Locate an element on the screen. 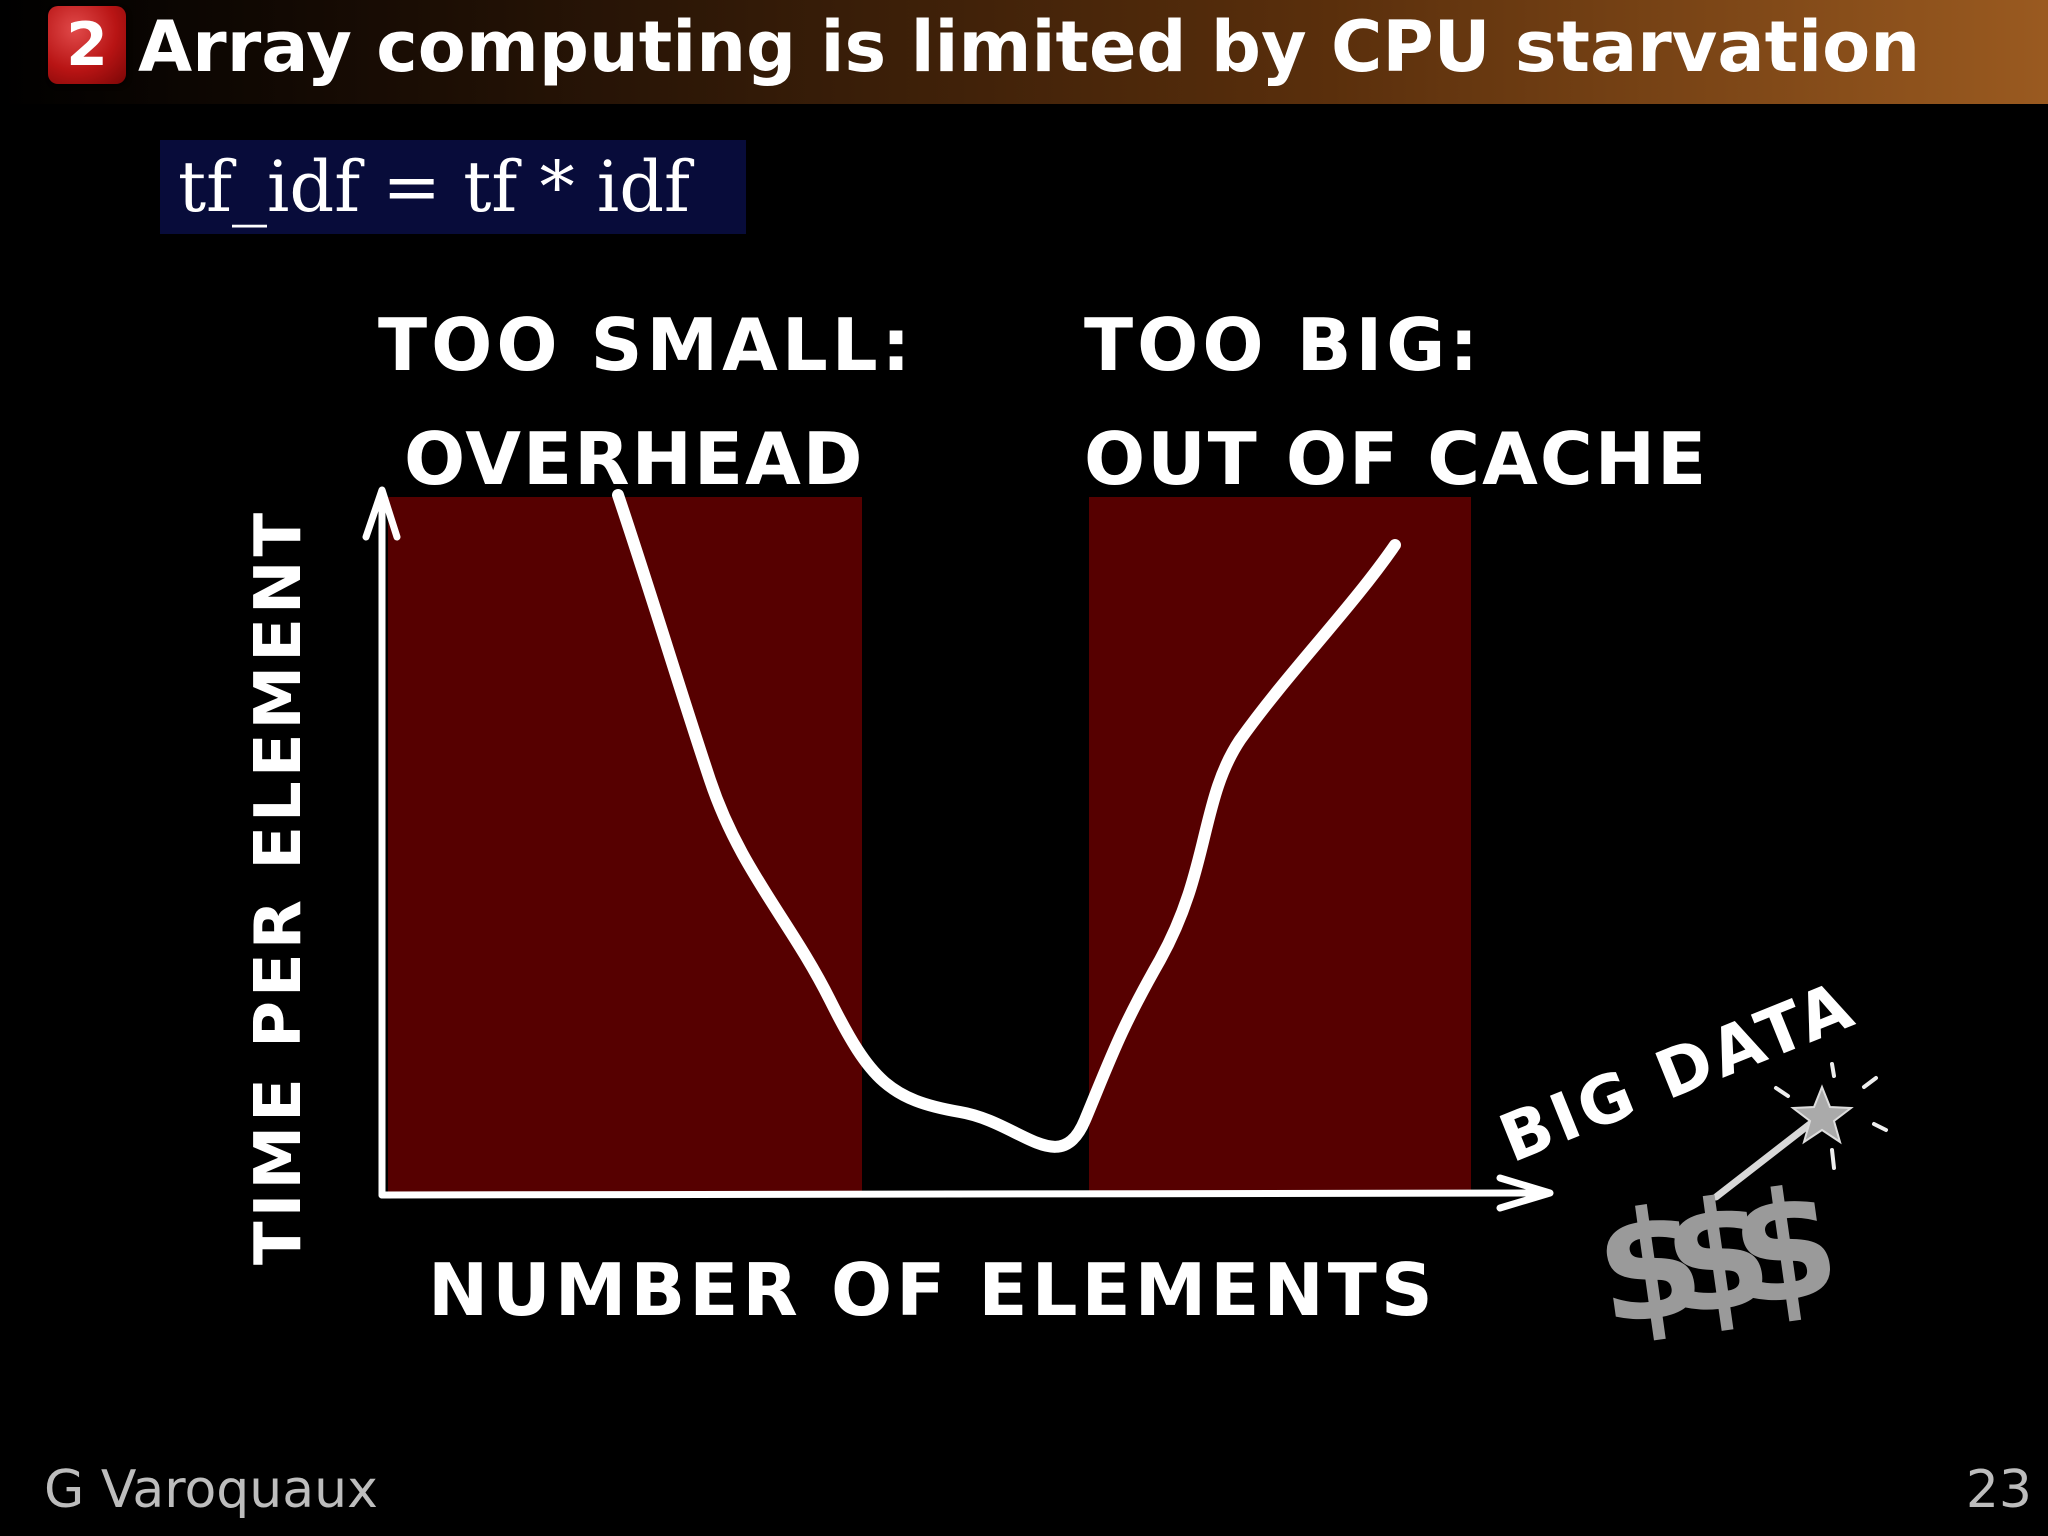  star-icon is located at coordinates (1822, 1114).